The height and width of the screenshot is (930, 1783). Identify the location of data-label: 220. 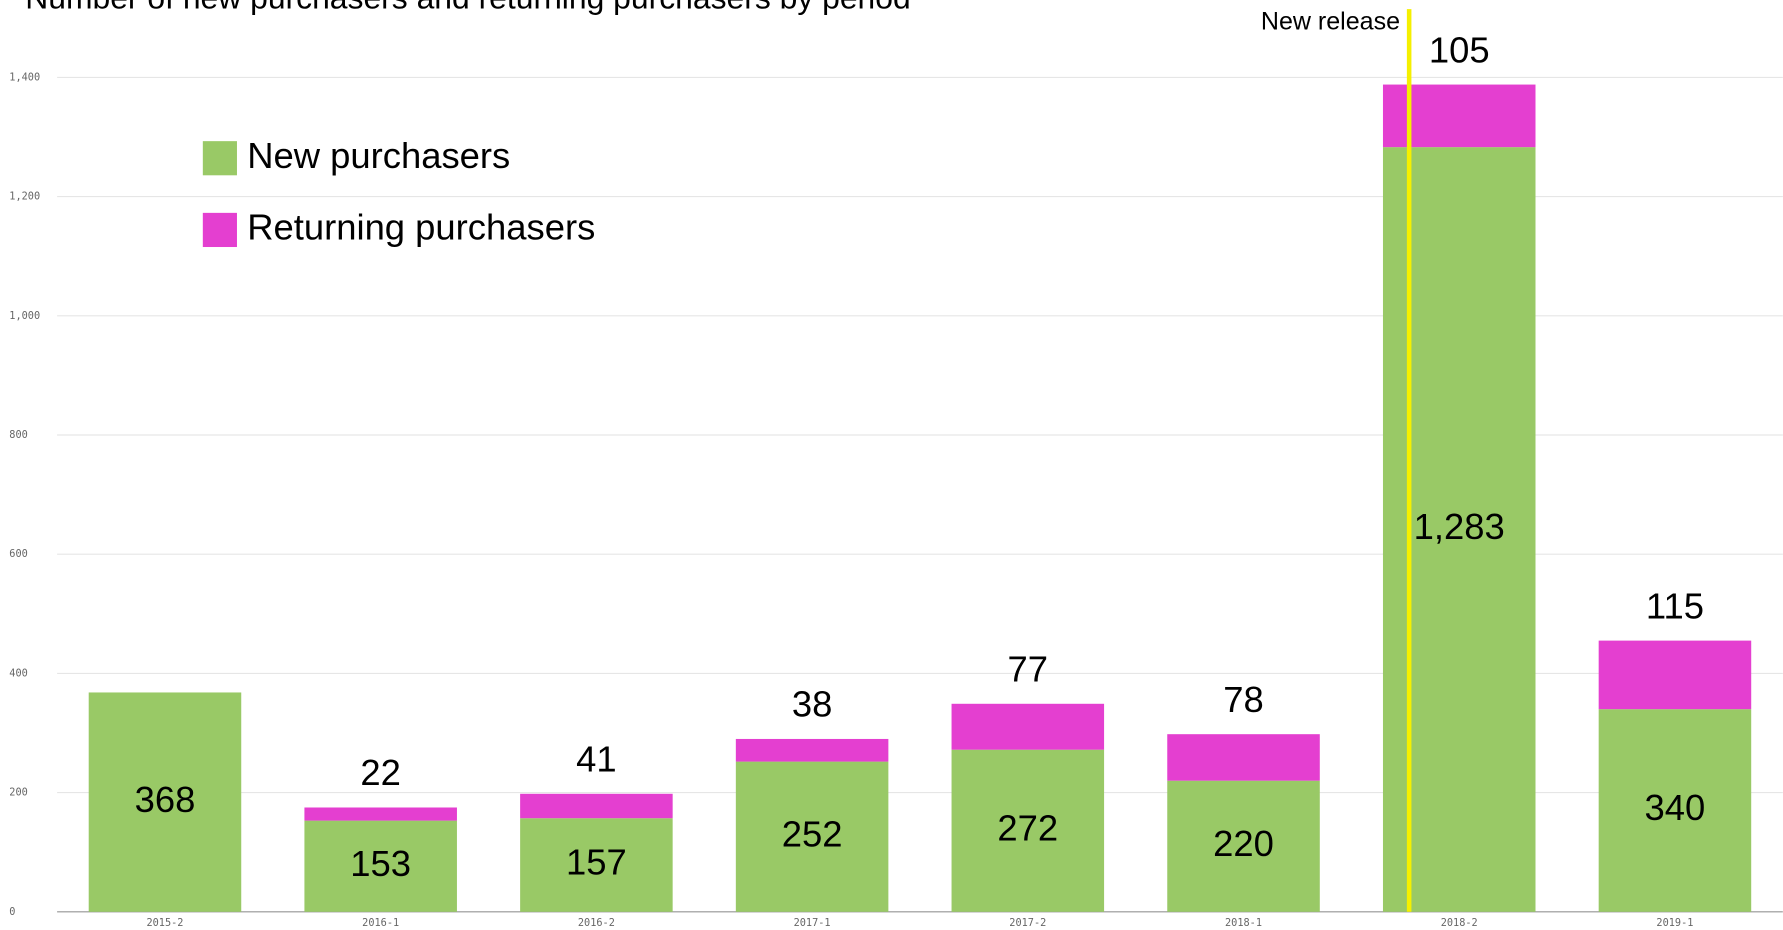
(1243, 843).